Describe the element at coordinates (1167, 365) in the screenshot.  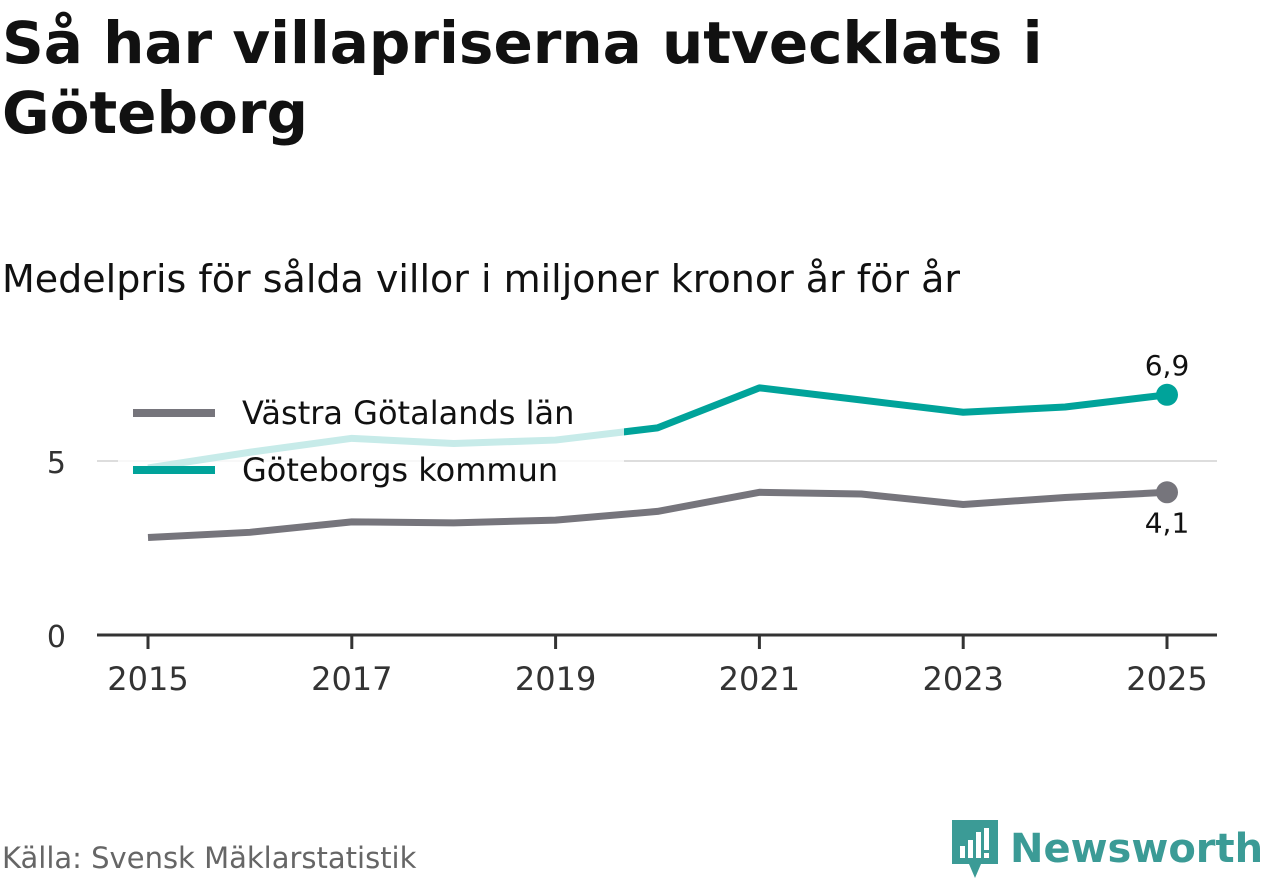
I see `data-label-1: 6,9` at that location.